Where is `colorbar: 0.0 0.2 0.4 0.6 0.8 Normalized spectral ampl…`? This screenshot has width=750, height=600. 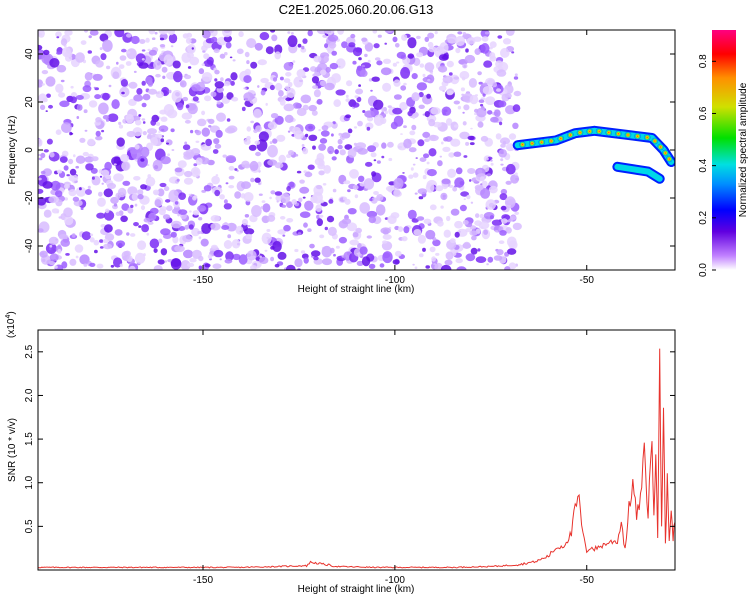
colorbar: 0.0 0.2 0.4 0.6 0.8 Normalized spectral ampl… is located at coordinates (723, 153).